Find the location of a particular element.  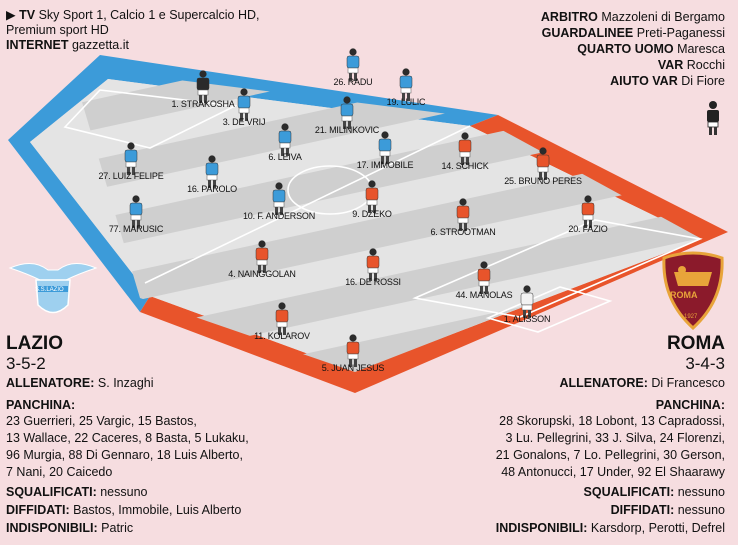

lazio-unavailable: INDISPONIBILI: Patric is located at coordinates (69, 528).